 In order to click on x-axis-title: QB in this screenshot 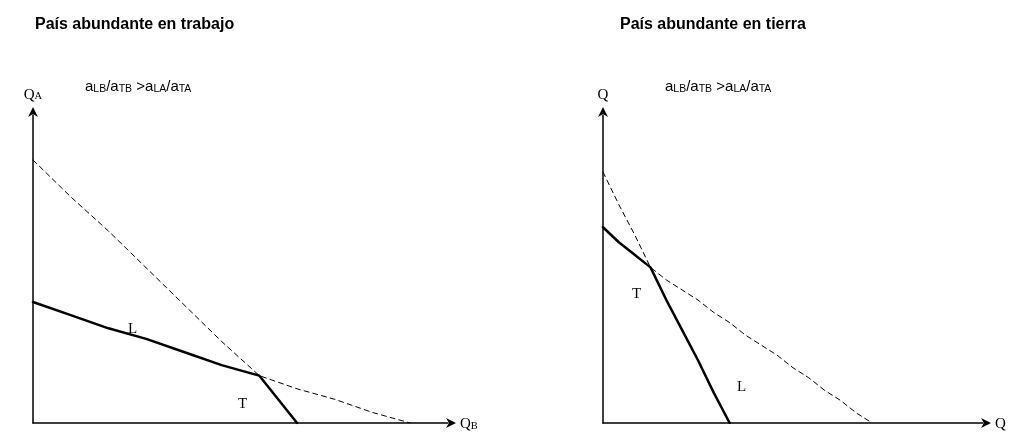, I will do `click(469, 423)`.